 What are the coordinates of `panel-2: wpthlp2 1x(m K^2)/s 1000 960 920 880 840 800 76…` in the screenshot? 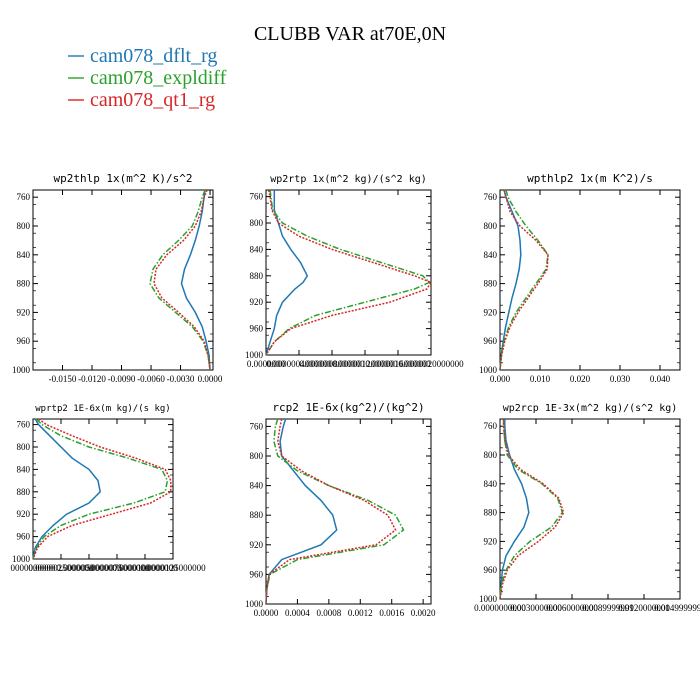 It's located at (580, 278).